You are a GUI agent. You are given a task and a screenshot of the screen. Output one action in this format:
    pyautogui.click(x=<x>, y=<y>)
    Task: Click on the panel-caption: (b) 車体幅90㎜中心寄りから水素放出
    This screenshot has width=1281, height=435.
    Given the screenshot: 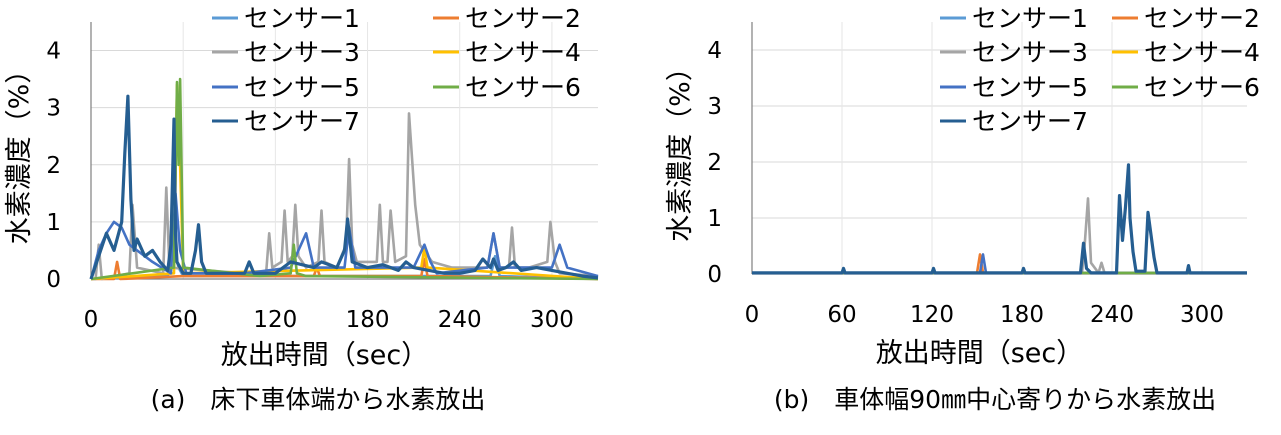 What is the action you would take?
    pyautogui.click(x=995, y=399)
    